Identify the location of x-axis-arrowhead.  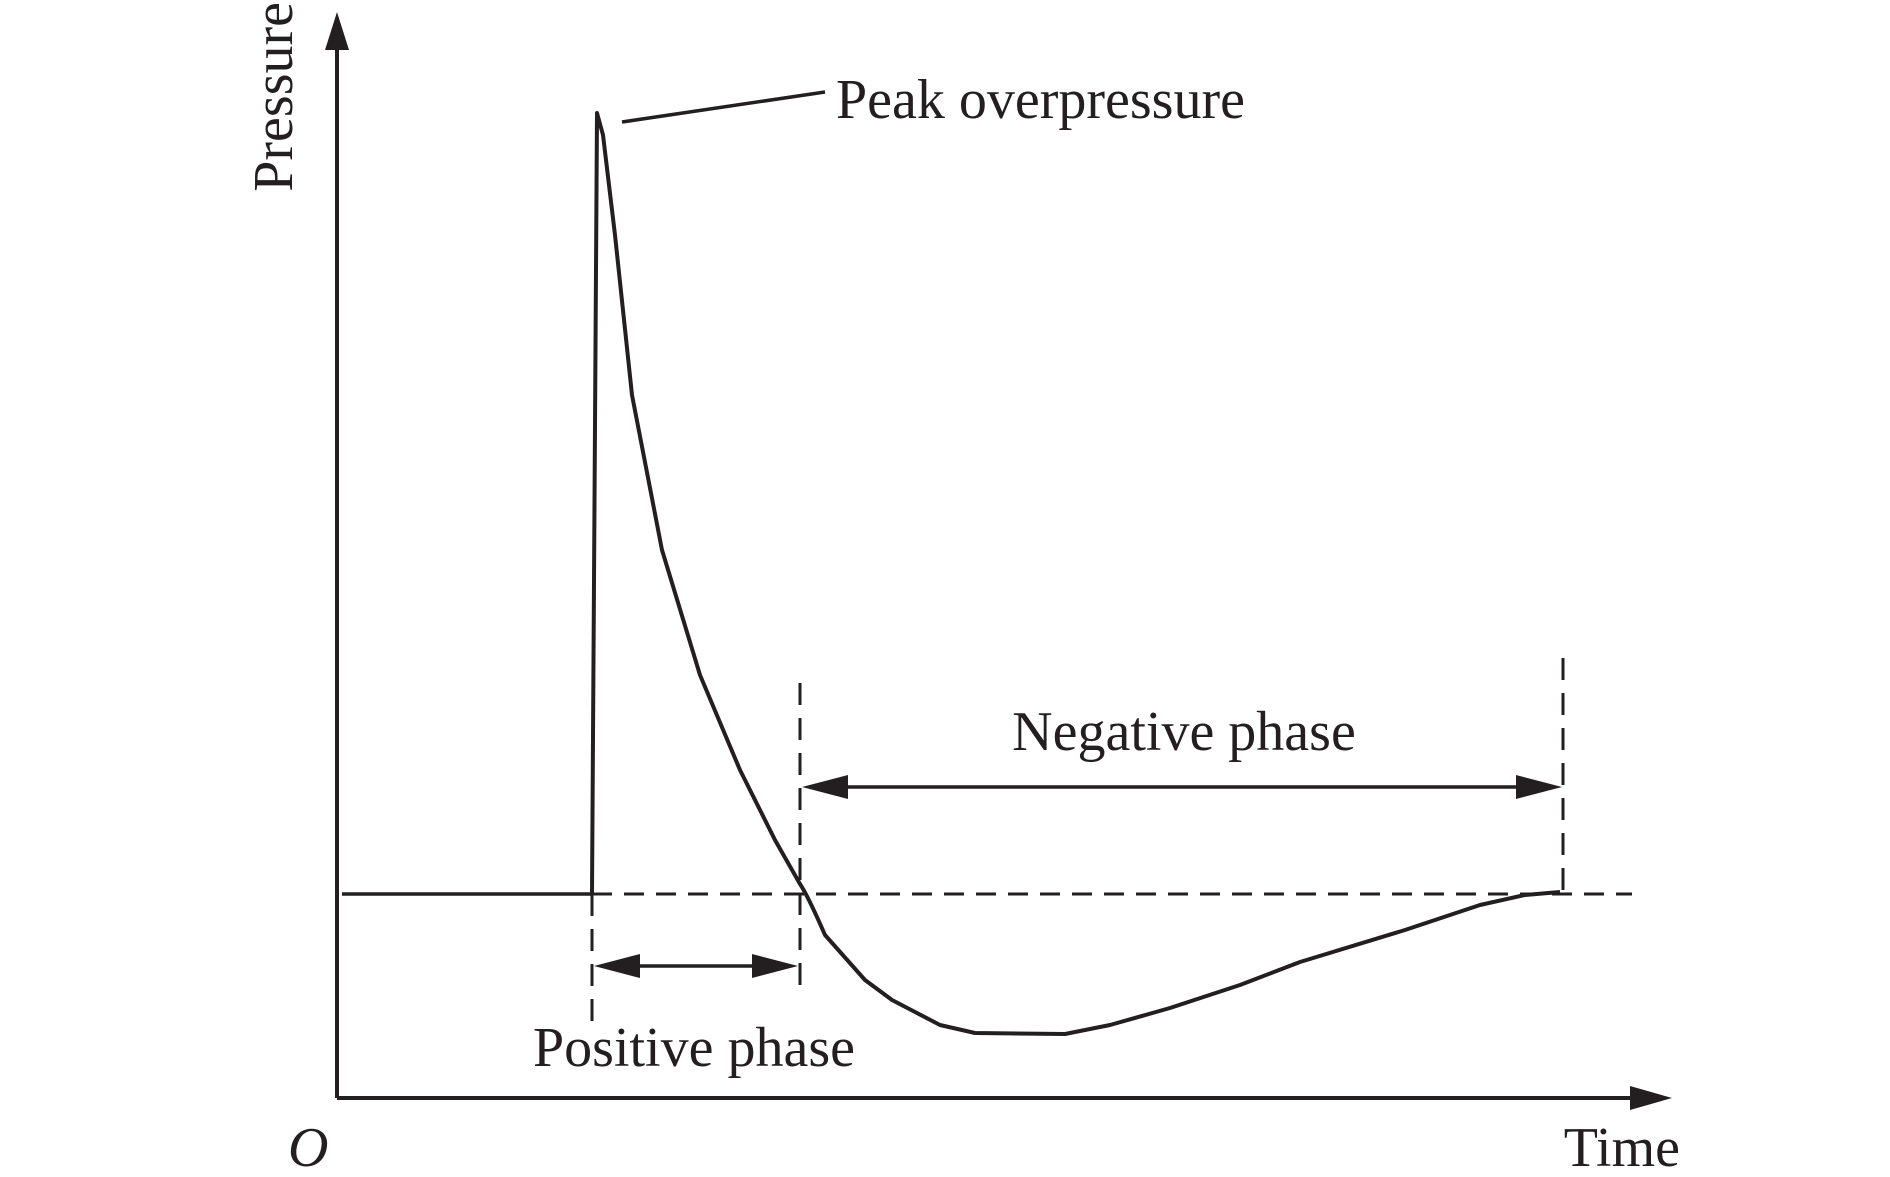
(1651, 1098).